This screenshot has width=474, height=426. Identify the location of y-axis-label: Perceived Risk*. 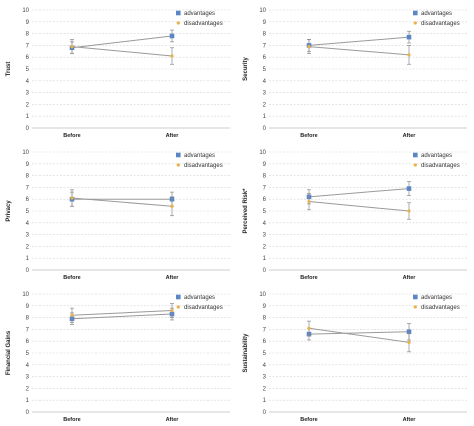
(246, 211).